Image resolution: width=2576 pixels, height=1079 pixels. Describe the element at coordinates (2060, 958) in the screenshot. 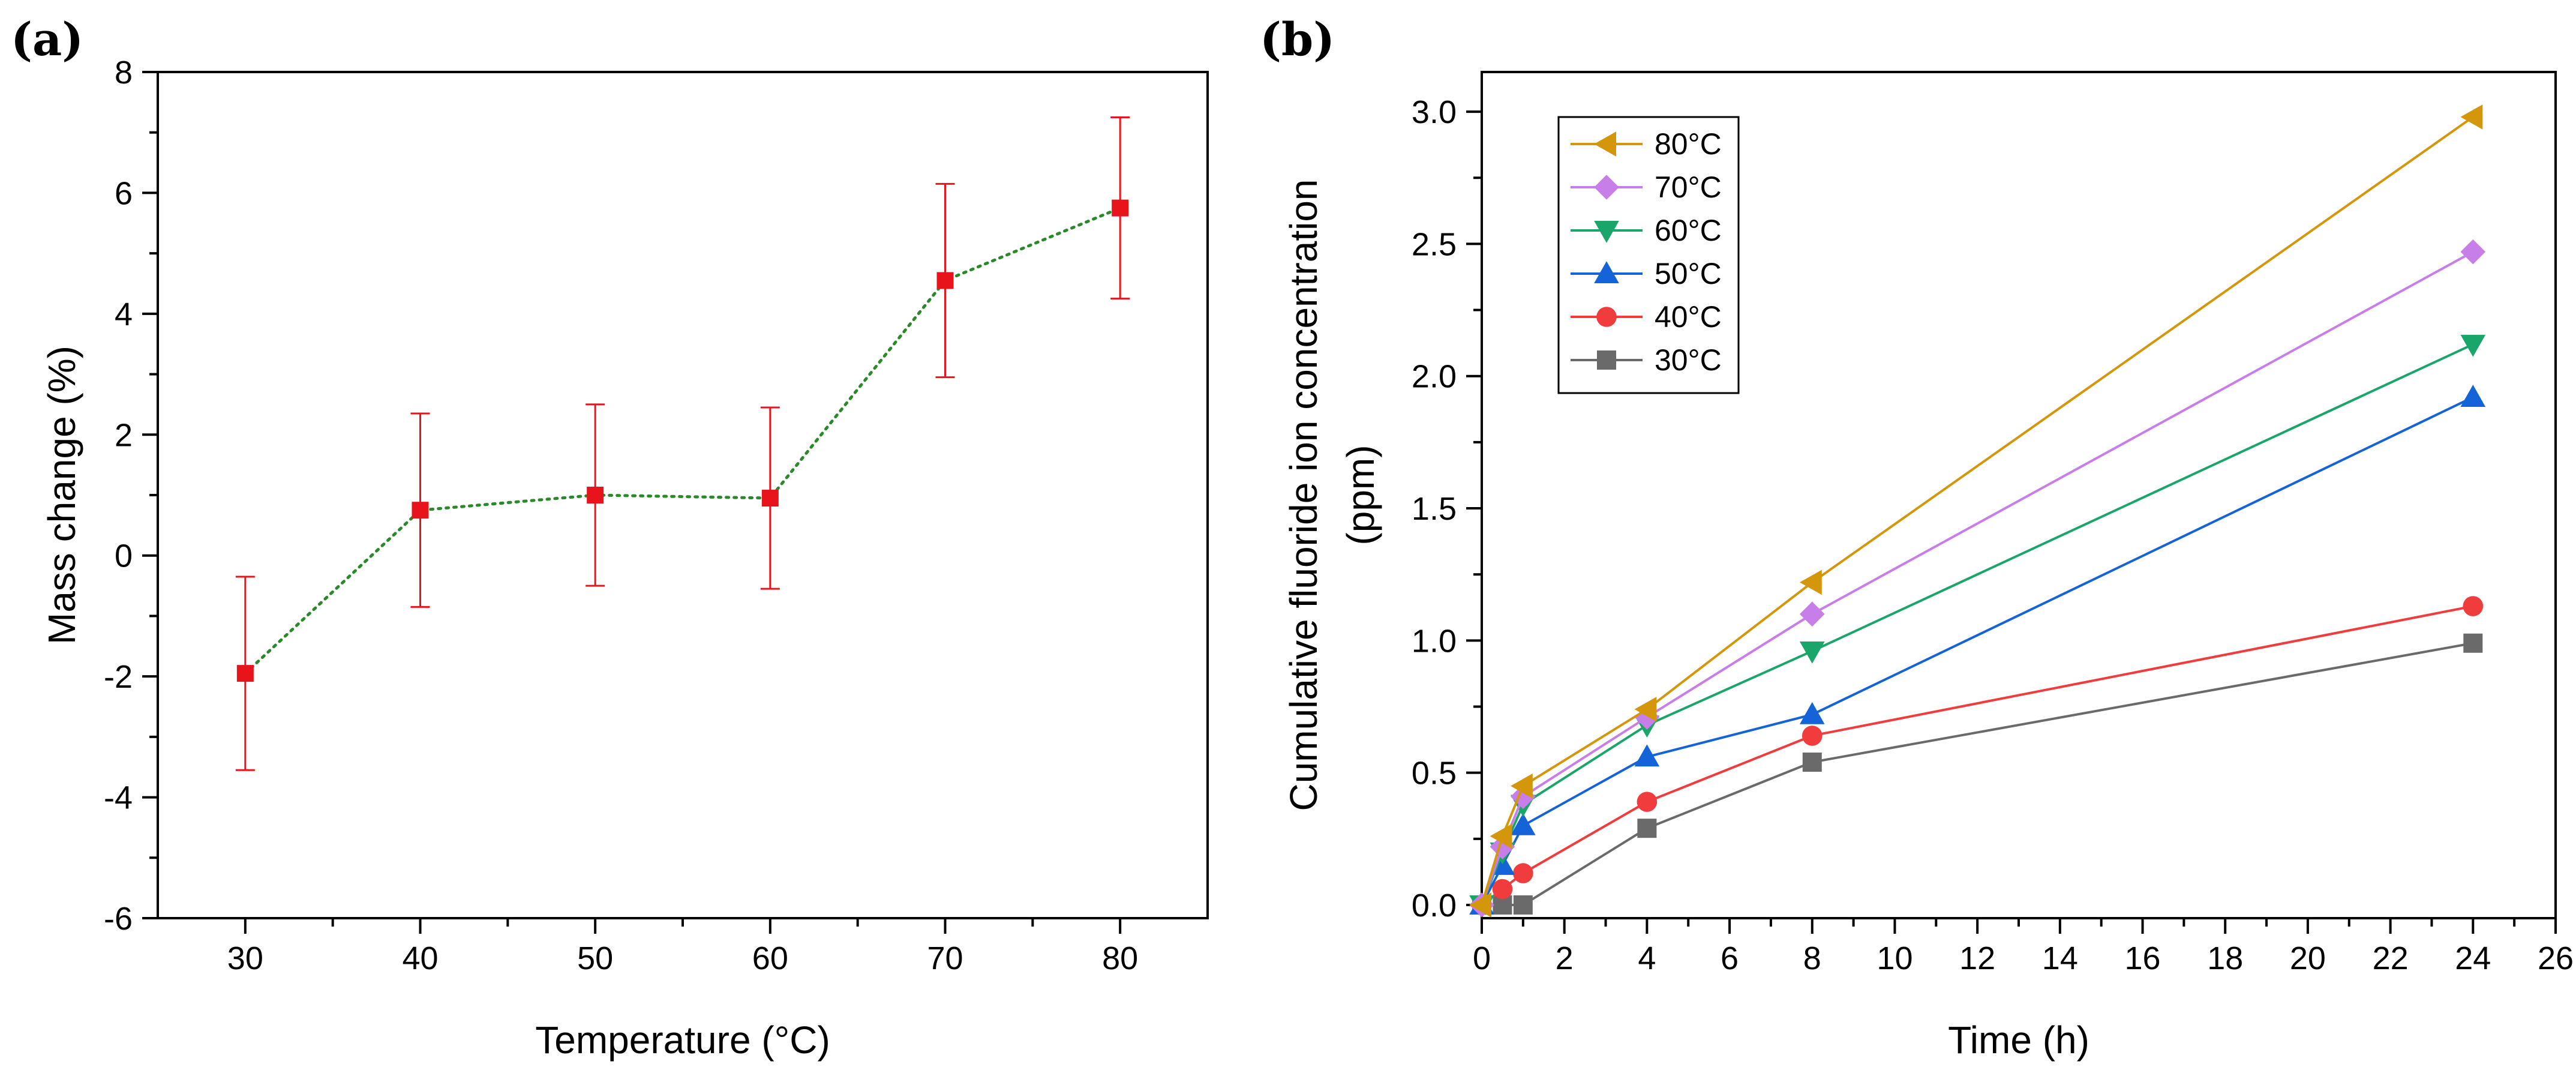

I see `x-tick-label: 14` at that location.